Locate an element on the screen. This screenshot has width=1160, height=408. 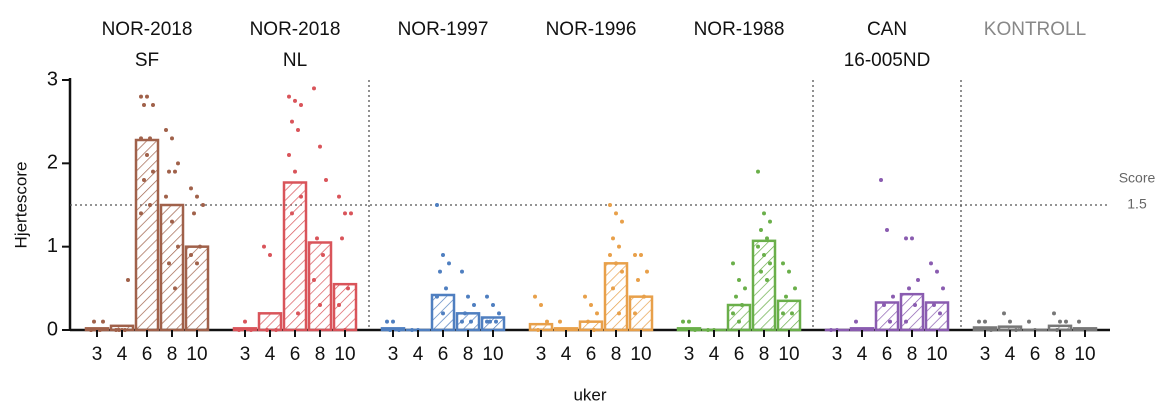
y-tick-label: 2 is located at coordinates (52, 163).